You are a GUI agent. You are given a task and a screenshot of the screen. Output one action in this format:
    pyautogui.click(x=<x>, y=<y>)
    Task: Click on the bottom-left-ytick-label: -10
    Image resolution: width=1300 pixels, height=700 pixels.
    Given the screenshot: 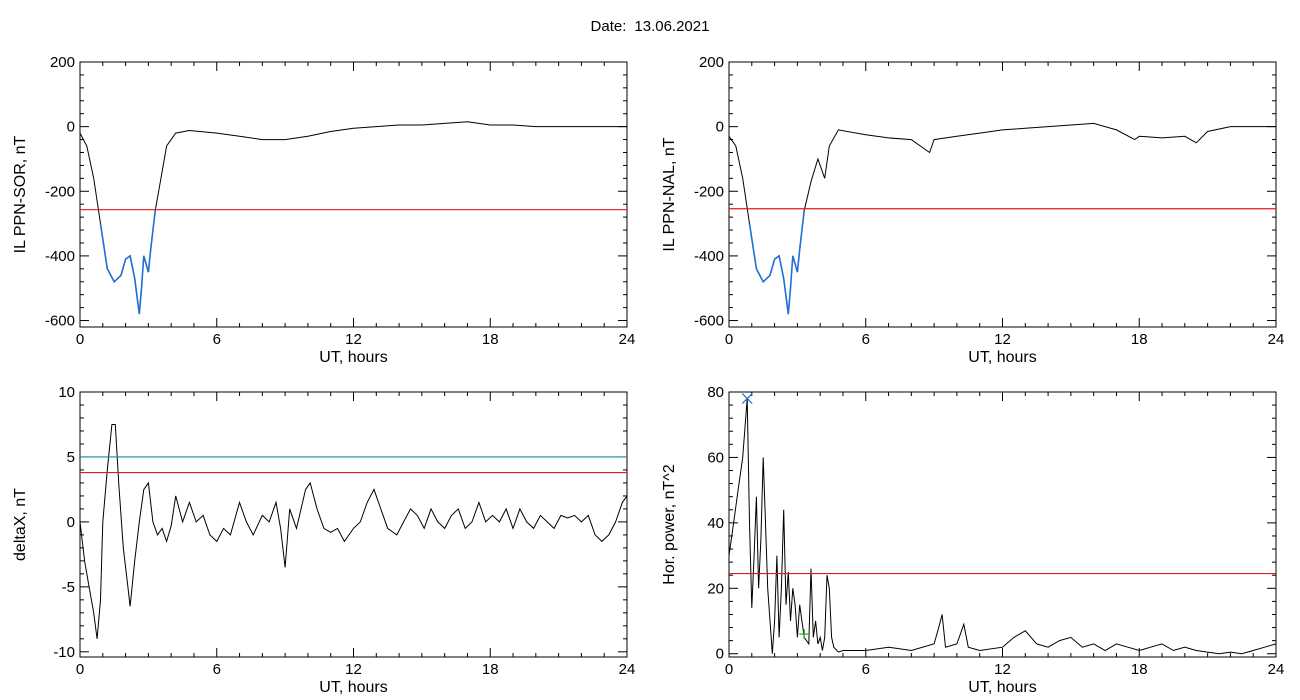 What is the action you would take?
    pyautogui.click(x=64, y=652)
    